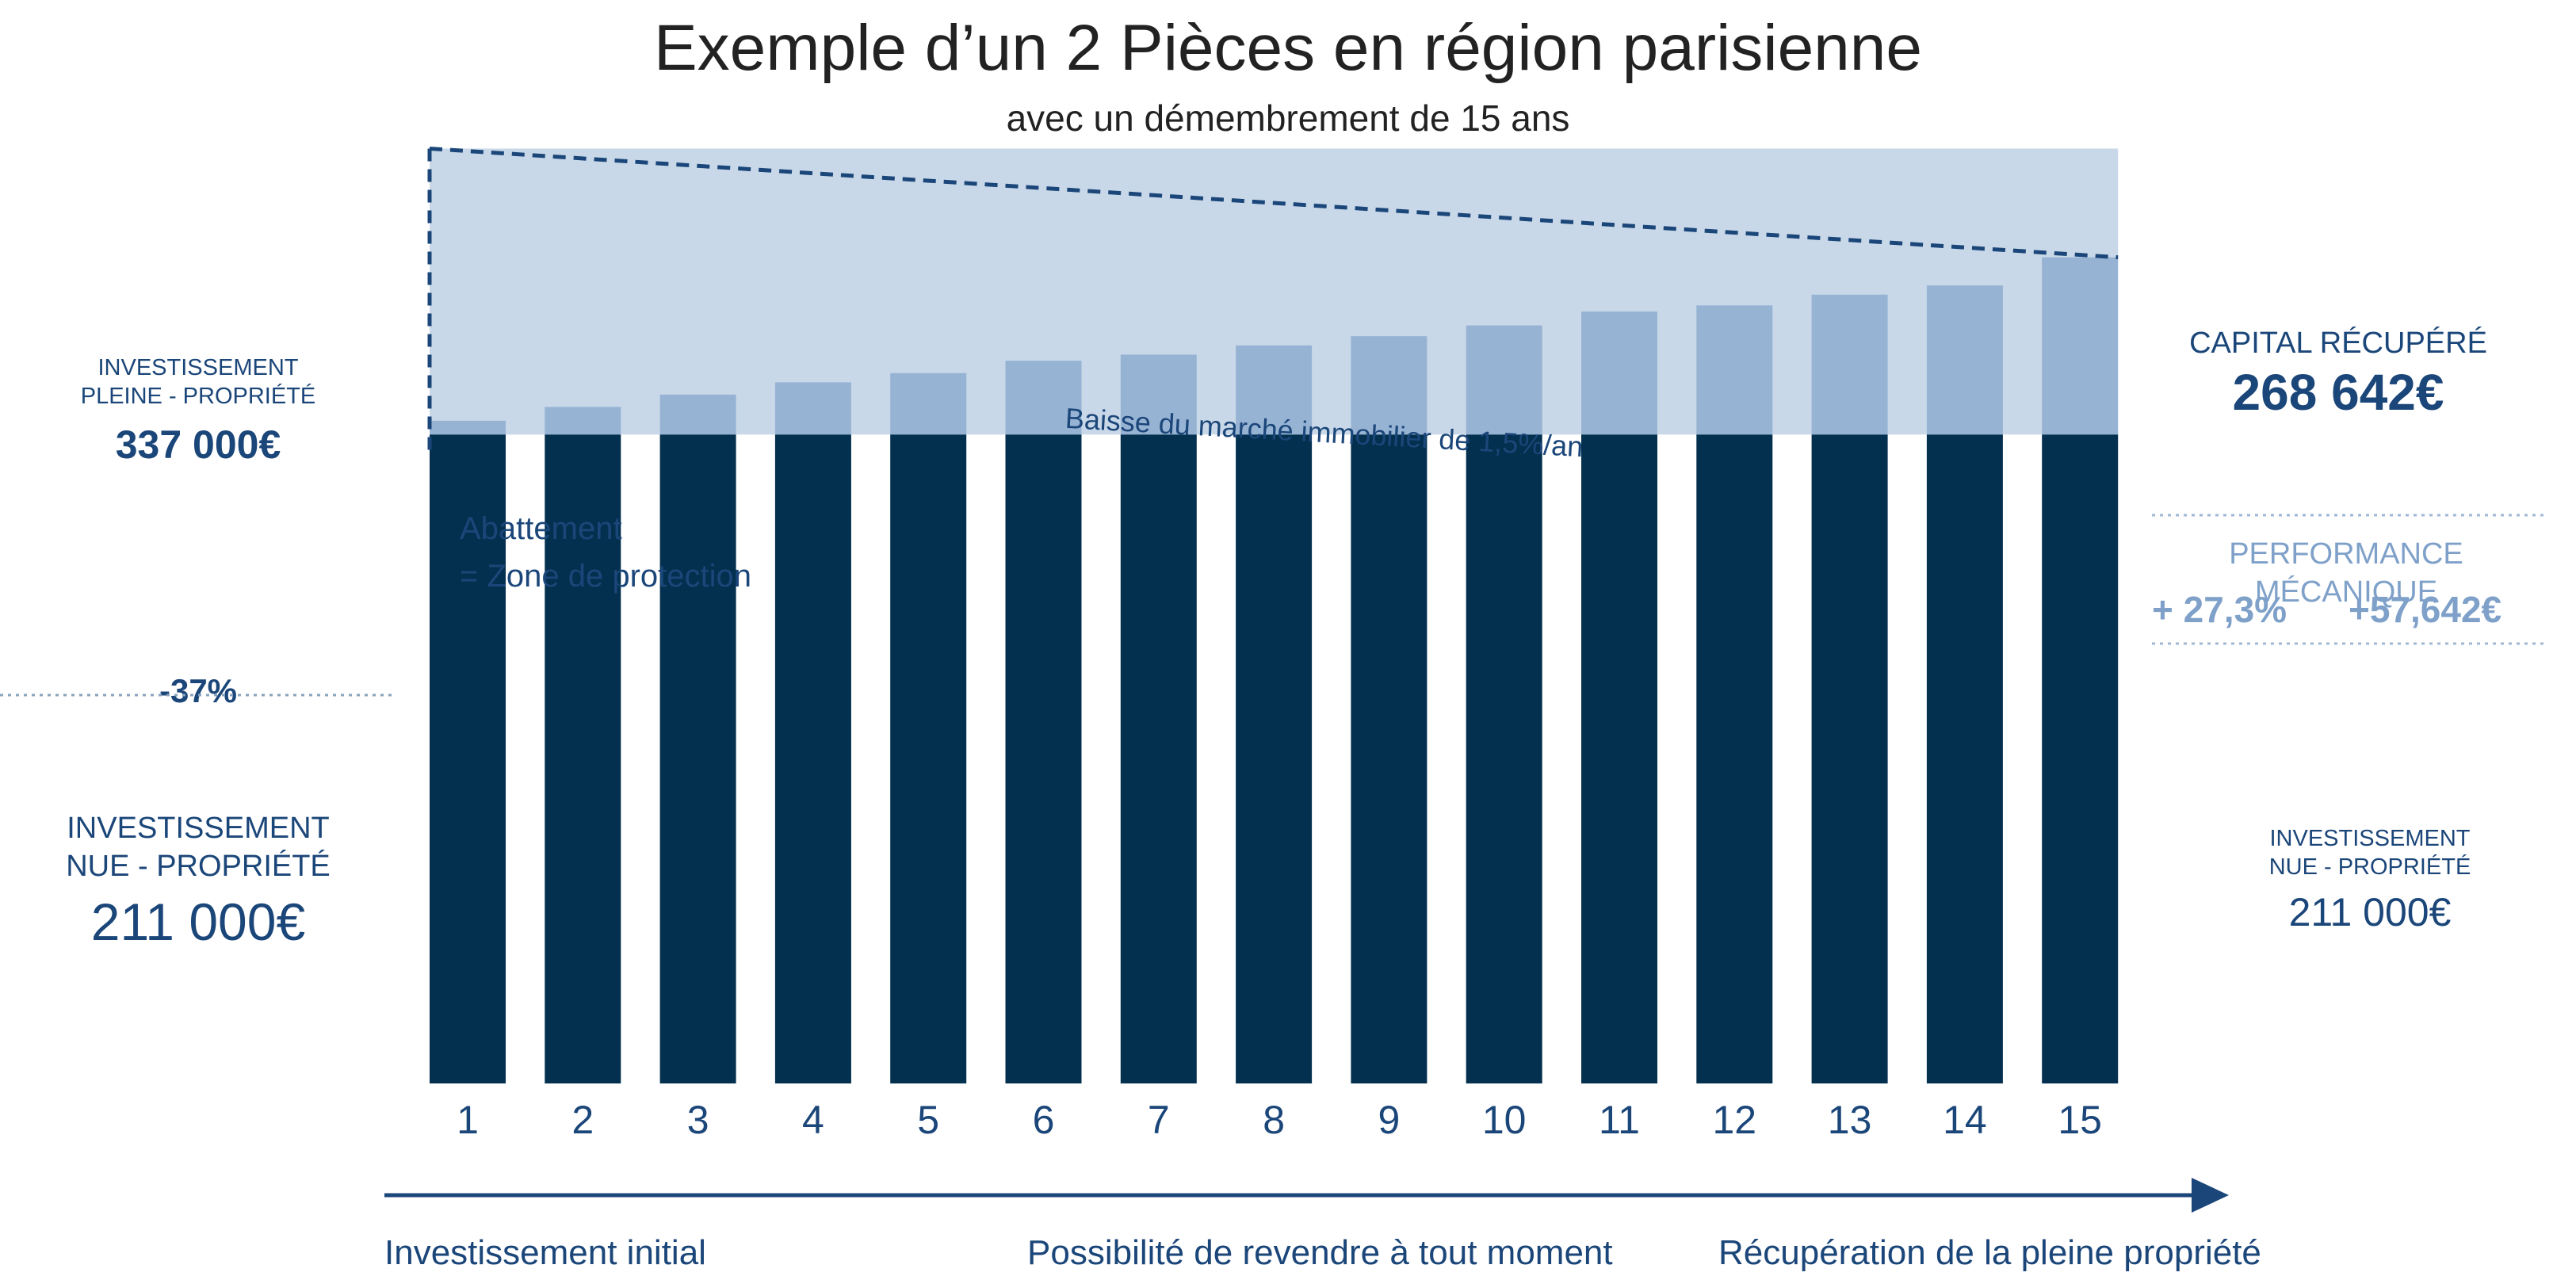 This screenshot has height=1280, width=2576. I want to click on x-tick-label: 15, so click(2080, 1120).